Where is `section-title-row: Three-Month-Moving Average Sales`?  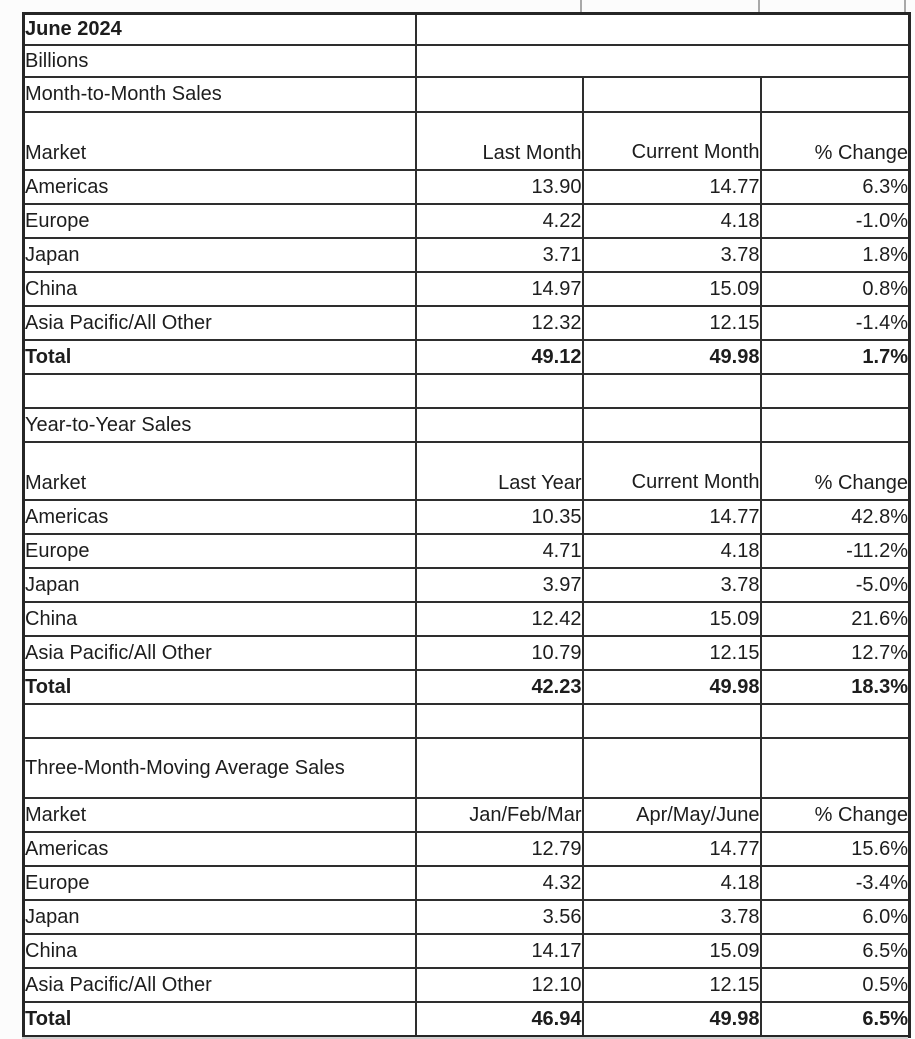 section-title-row: Three-Month-Moving Average Sales is located at coordinates (466, 767).